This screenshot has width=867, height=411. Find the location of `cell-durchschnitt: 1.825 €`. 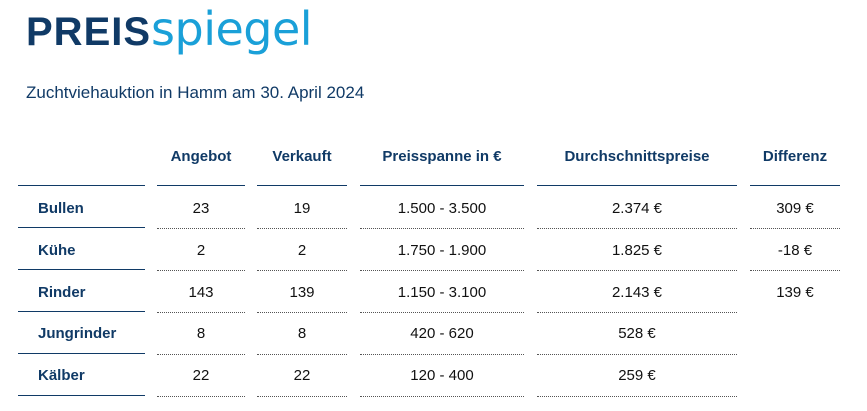

cell-durchschnitt: 1.825 € is located at coordinates (637, 250).